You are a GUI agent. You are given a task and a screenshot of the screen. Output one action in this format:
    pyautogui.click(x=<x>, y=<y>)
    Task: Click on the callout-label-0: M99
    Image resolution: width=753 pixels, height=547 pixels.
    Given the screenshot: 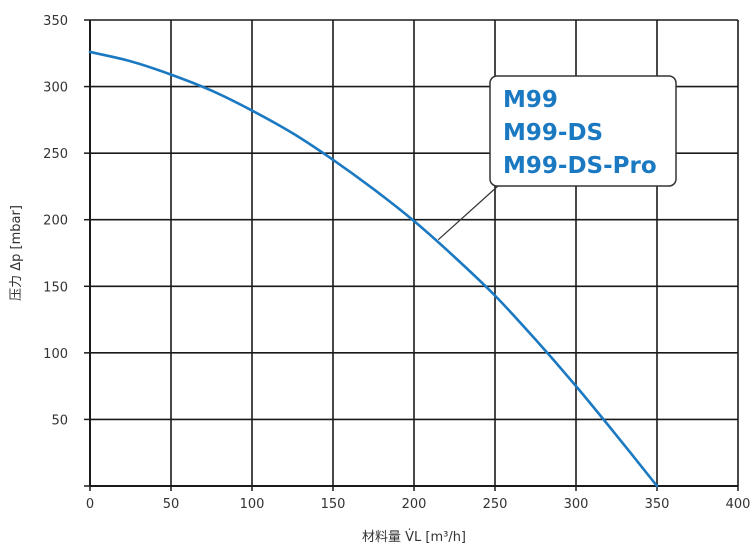 What is the action you would take?
    pyautogui.click(x=530, y=100)
    